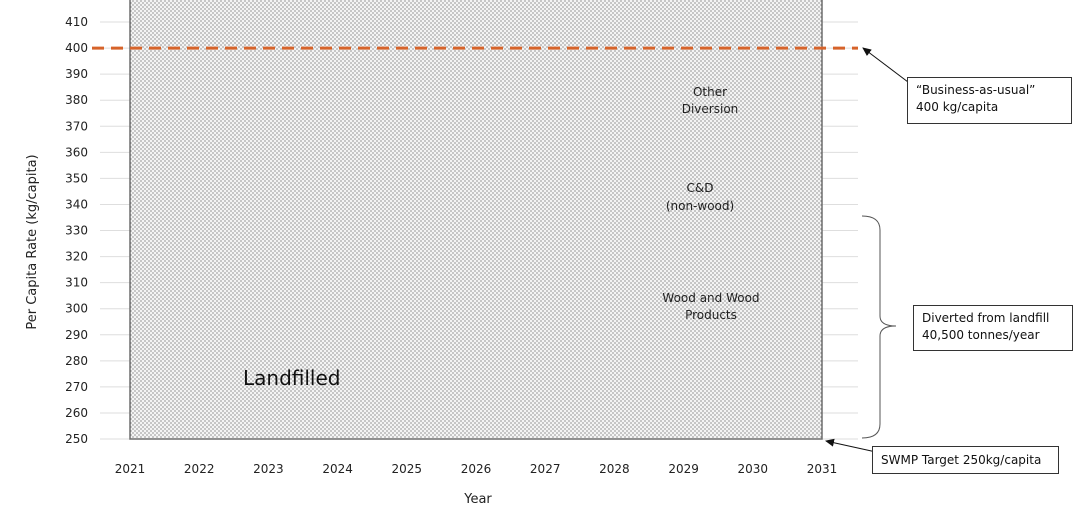 The height and width of the screenshot is (519, 1089). I want to click on y-tick-label: 360, so click(76, 152).